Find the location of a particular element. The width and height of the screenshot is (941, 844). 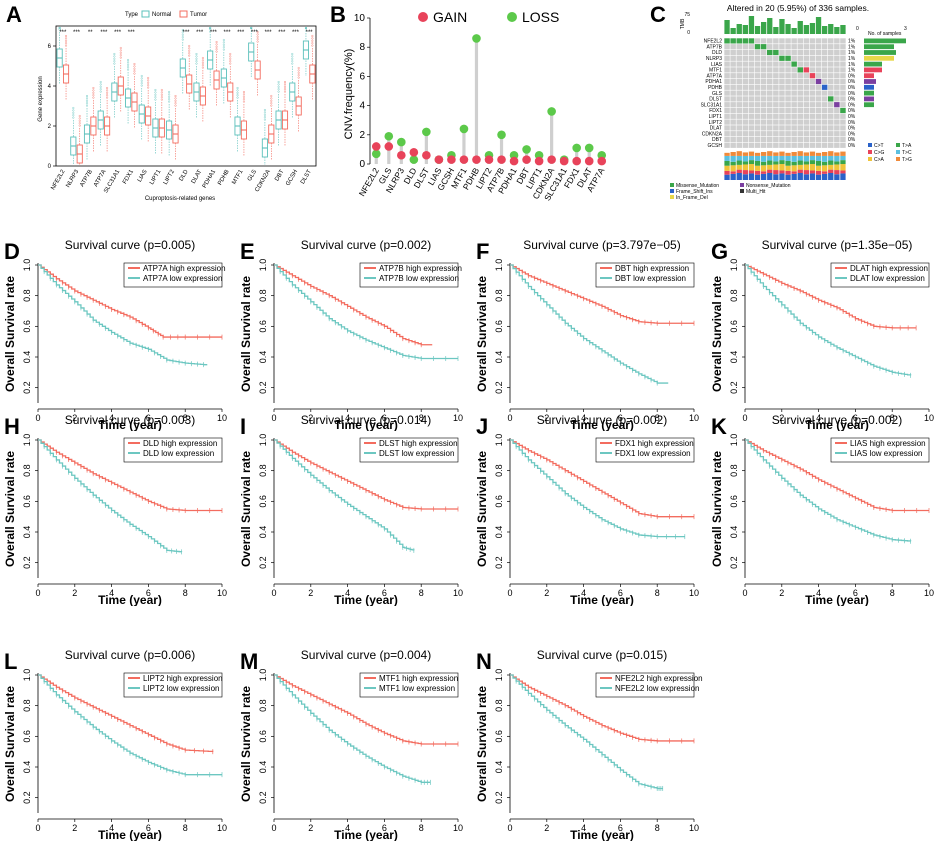

x-tick-label: 6 is located at coordinates (148, 828).